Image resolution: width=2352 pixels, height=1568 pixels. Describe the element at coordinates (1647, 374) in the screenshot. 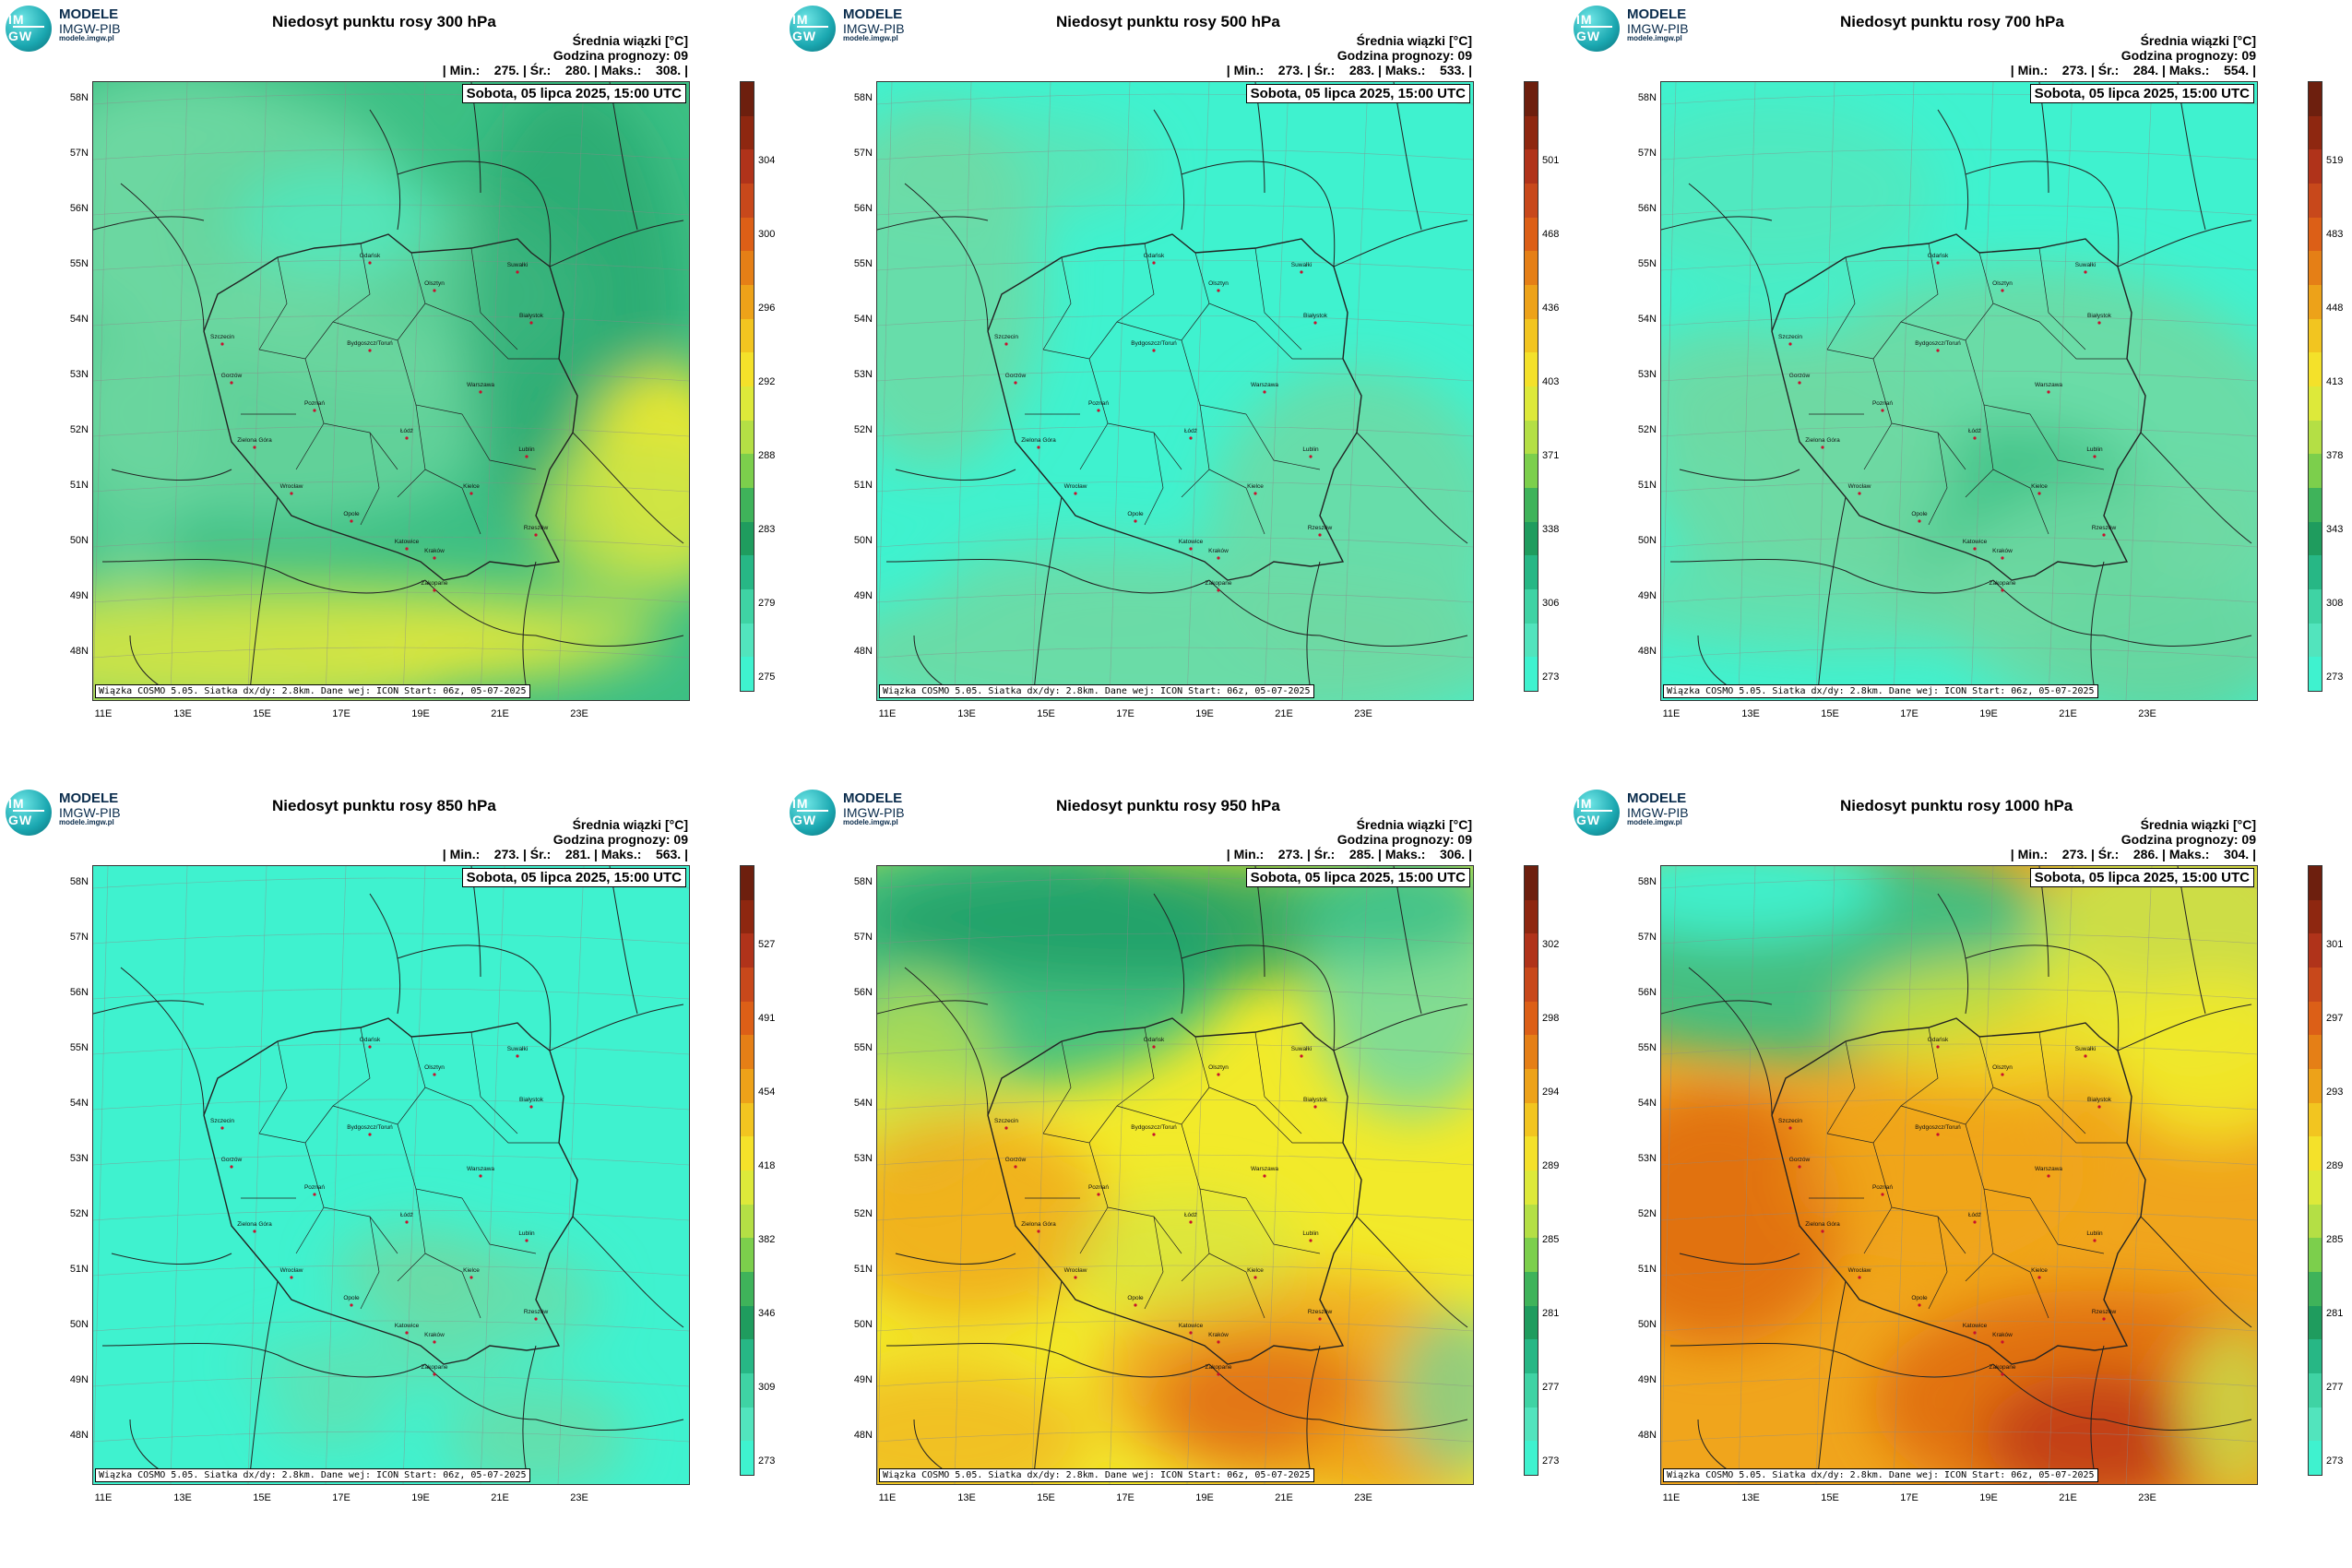

I see `latitude-tick-label: 53N` at that location.